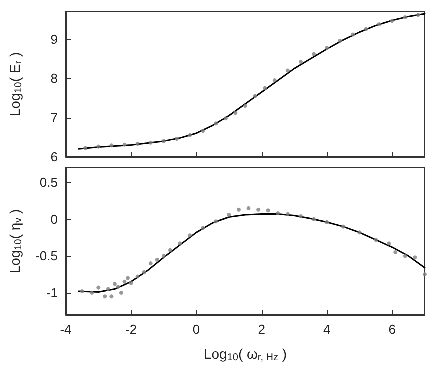  Describe the element at coordinates (54, 39) in the screenshot. I see `y-tick-label: 9` at that location.